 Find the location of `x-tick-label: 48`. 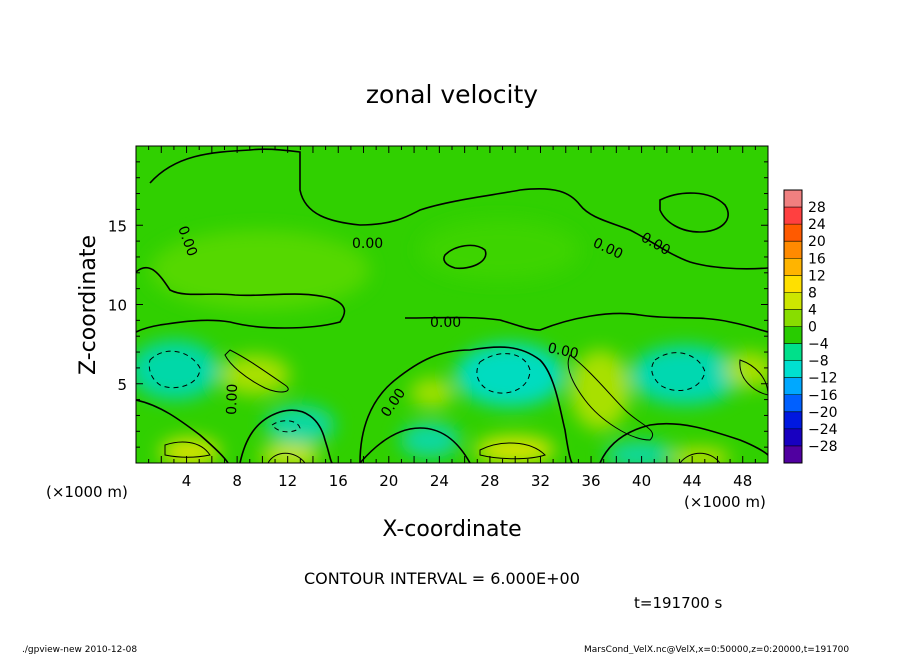

x-tick-label: 48 is located at coordinates (742, 481).